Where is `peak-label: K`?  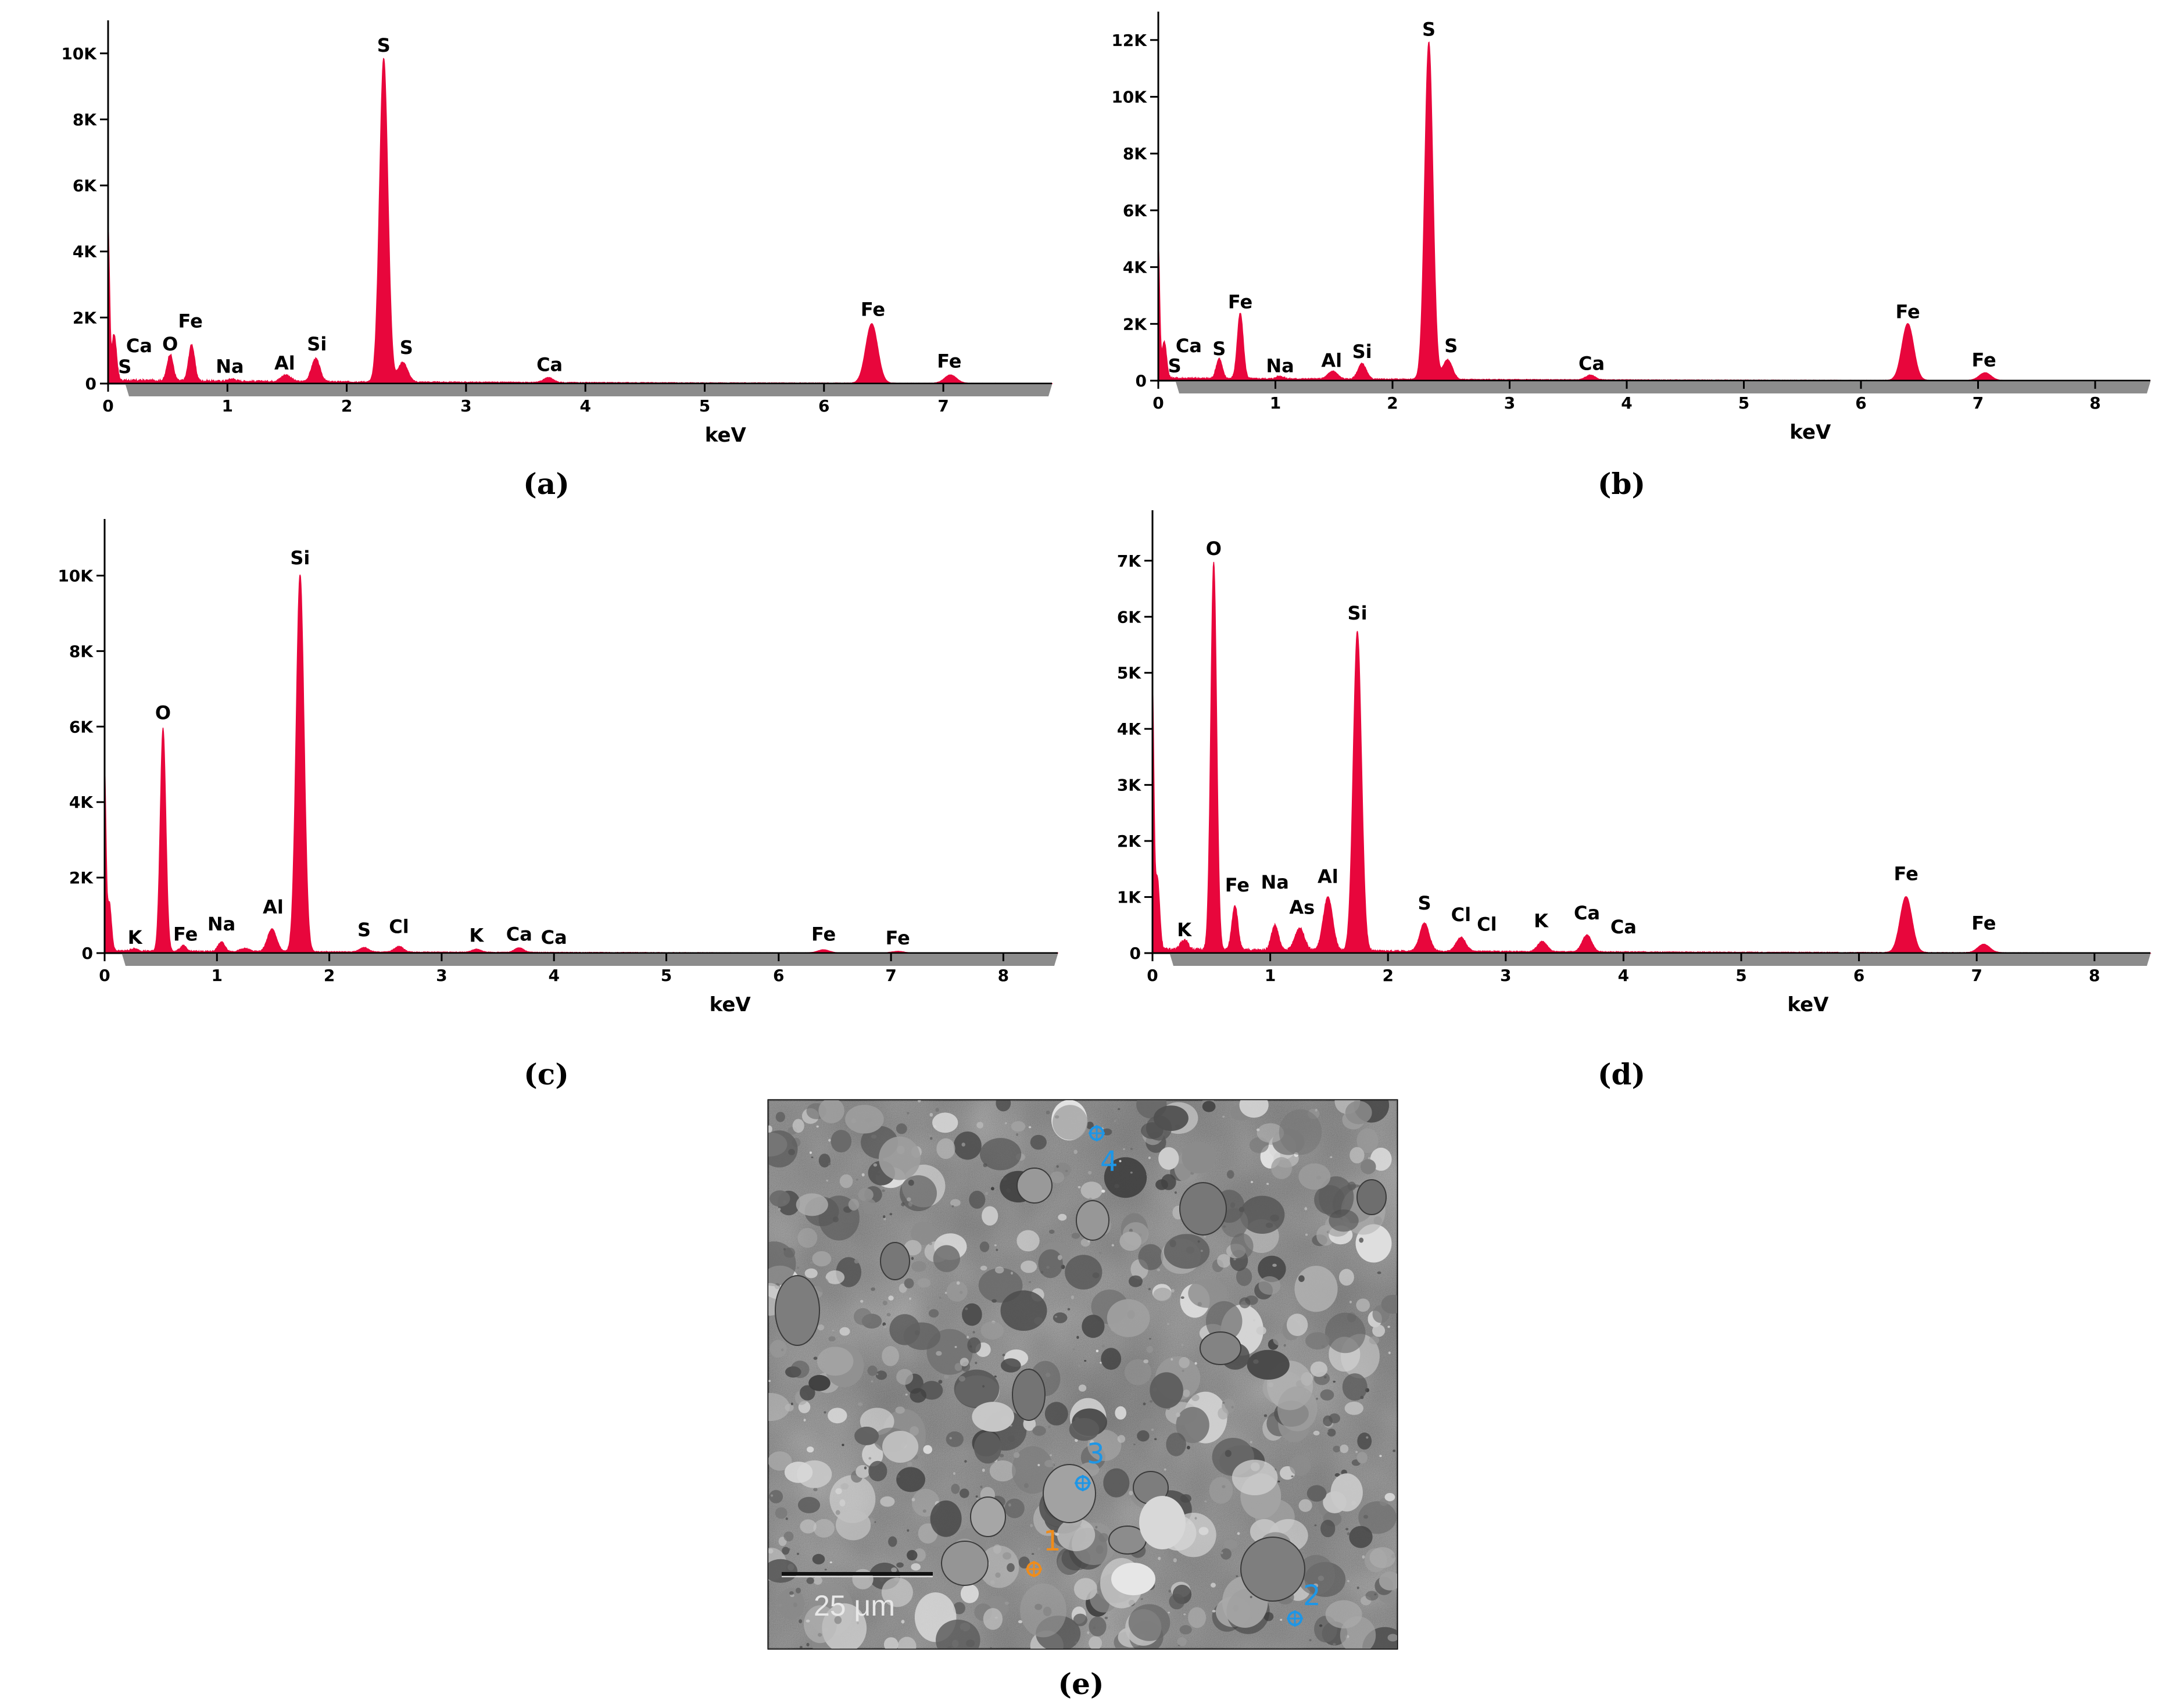
peak-label: K is located at coordinates (476, 936).